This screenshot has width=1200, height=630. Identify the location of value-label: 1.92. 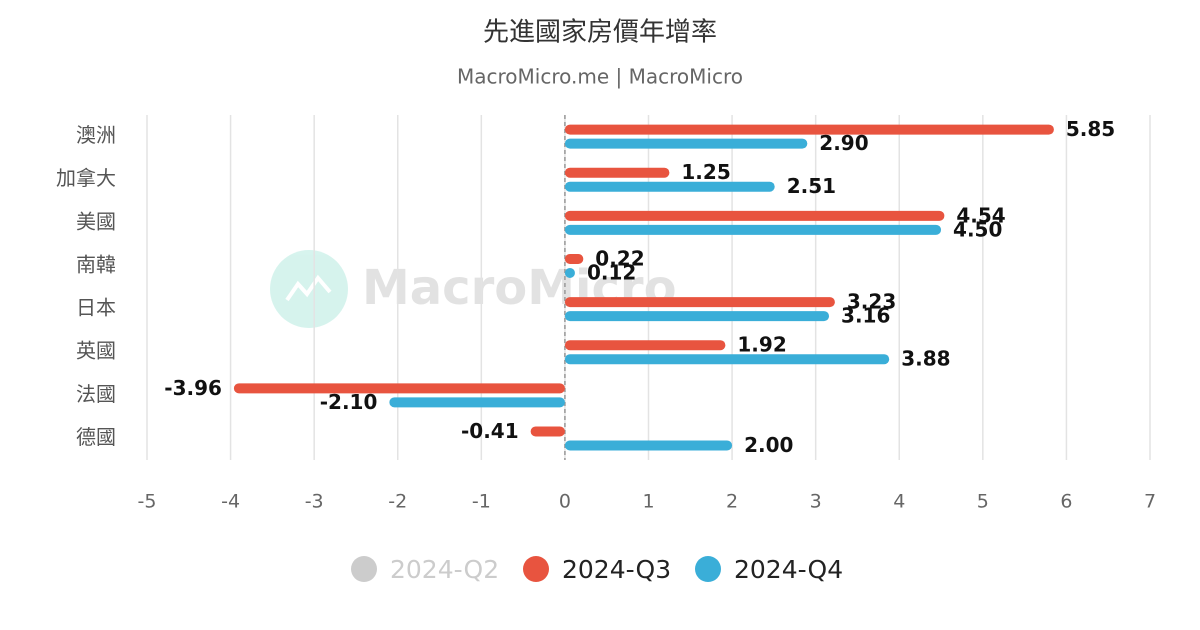
(761, 345).